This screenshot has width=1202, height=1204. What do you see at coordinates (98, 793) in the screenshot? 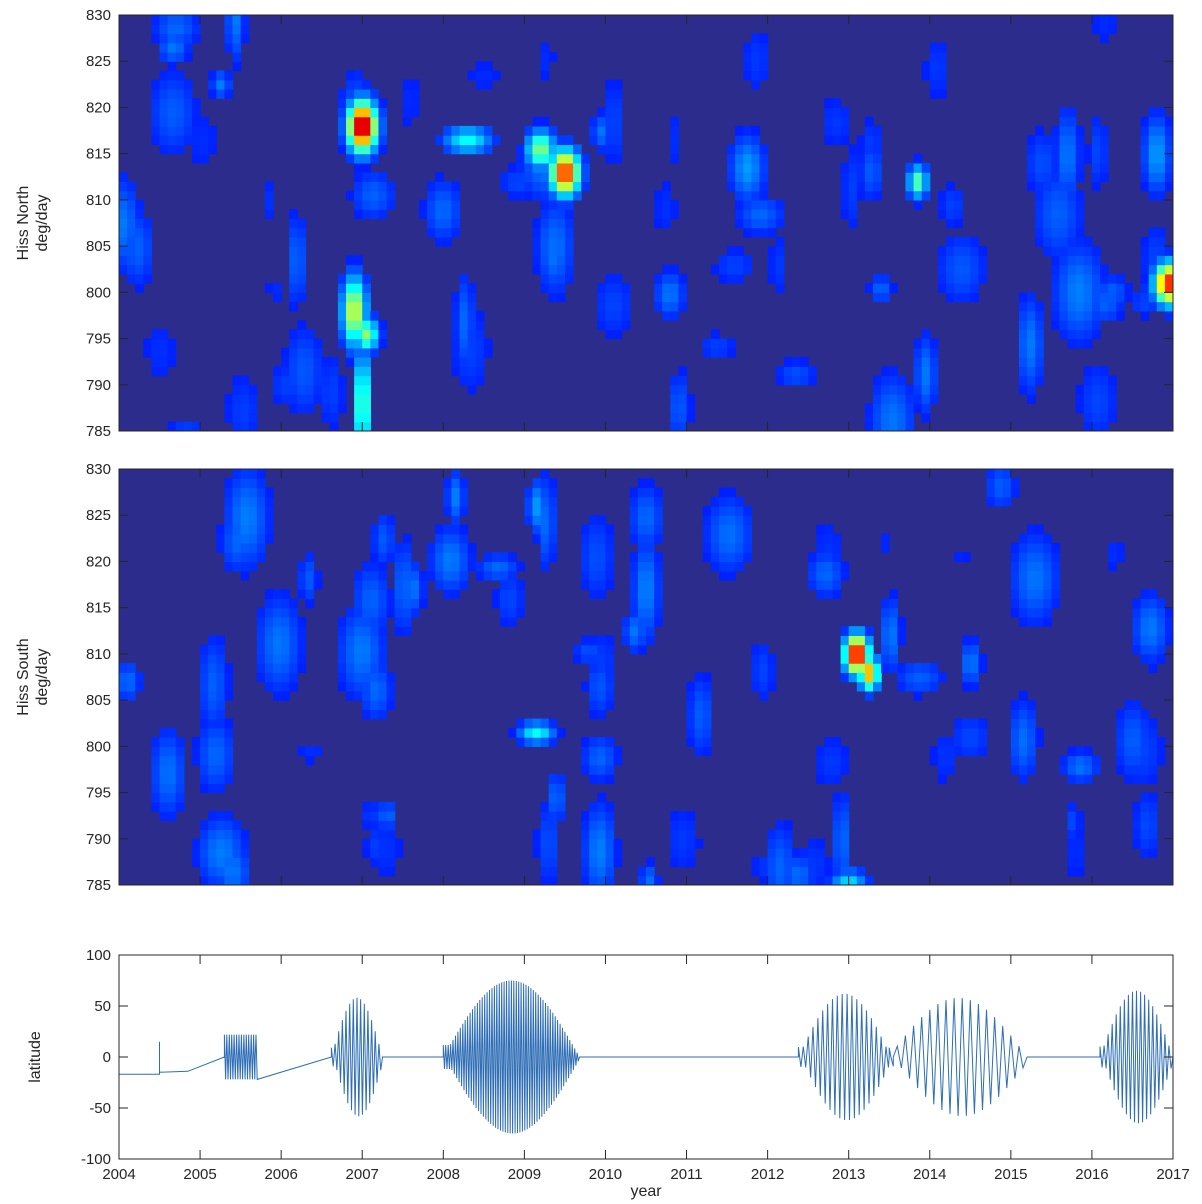
I see `y-tick-label: 795` at bounding box center [98, 793].